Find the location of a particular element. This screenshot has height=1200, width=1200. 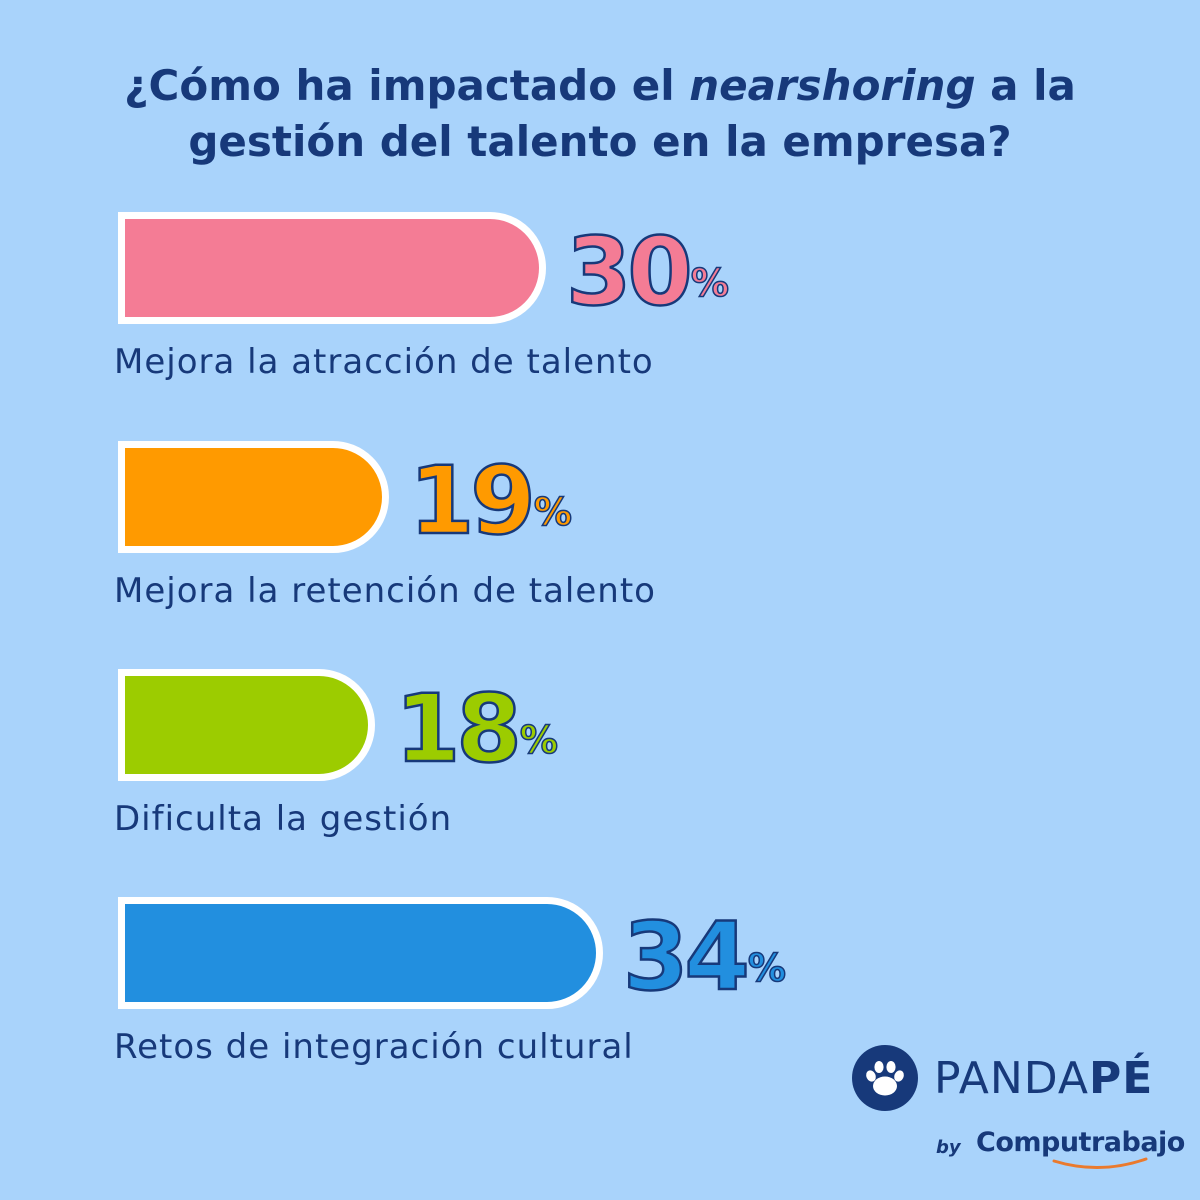

partner-name: Computrabajo is located at coordinates (1080, 1142).